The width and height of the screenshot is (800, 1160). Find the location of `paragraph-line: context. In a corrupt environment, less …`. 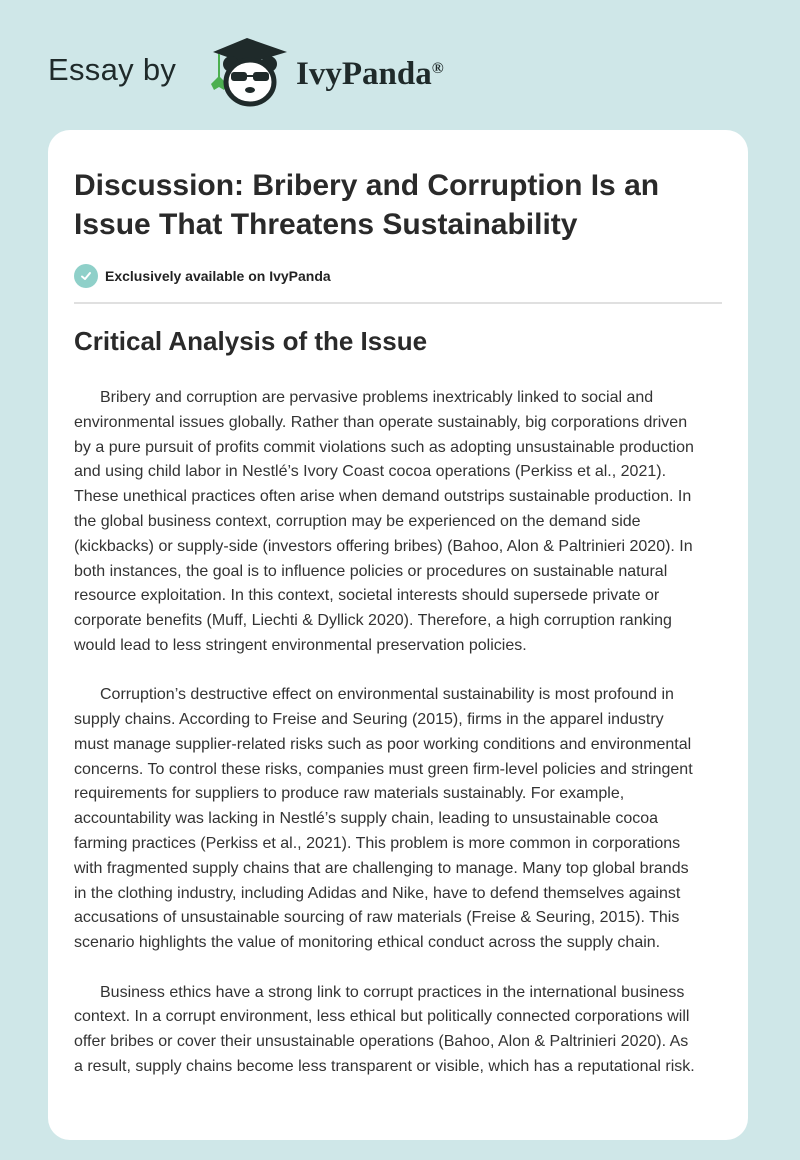

paragraph-line: context. In a corrupt environment, less … is located at coordinates (382, 1017).